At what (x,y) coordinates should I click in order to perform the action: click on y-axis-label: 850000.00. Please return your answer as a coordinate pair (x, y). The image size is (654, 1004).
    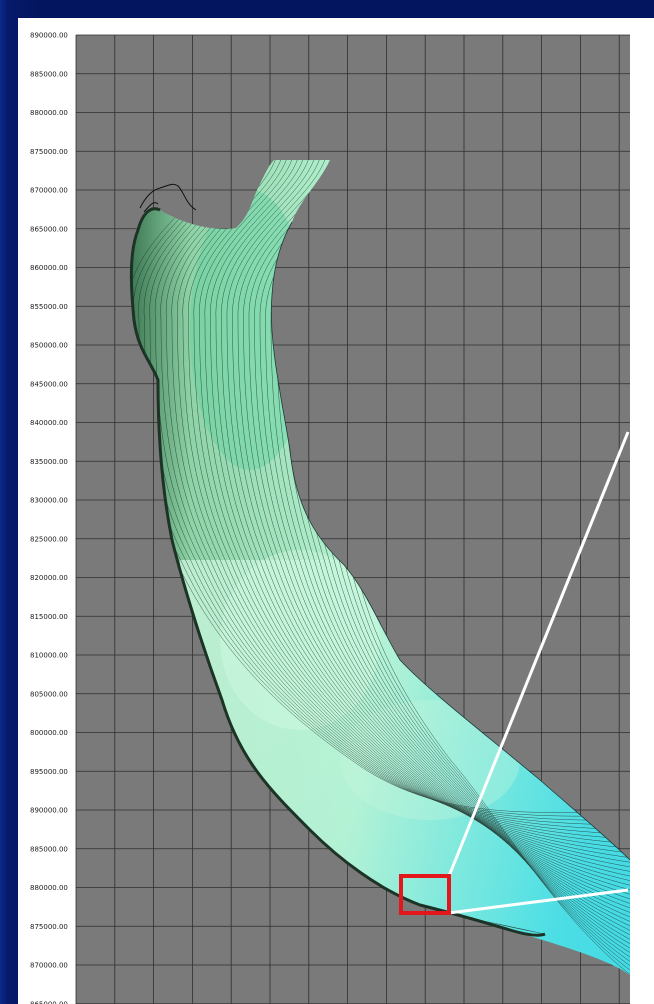
    Looking at the image, I should click on (49, 346).